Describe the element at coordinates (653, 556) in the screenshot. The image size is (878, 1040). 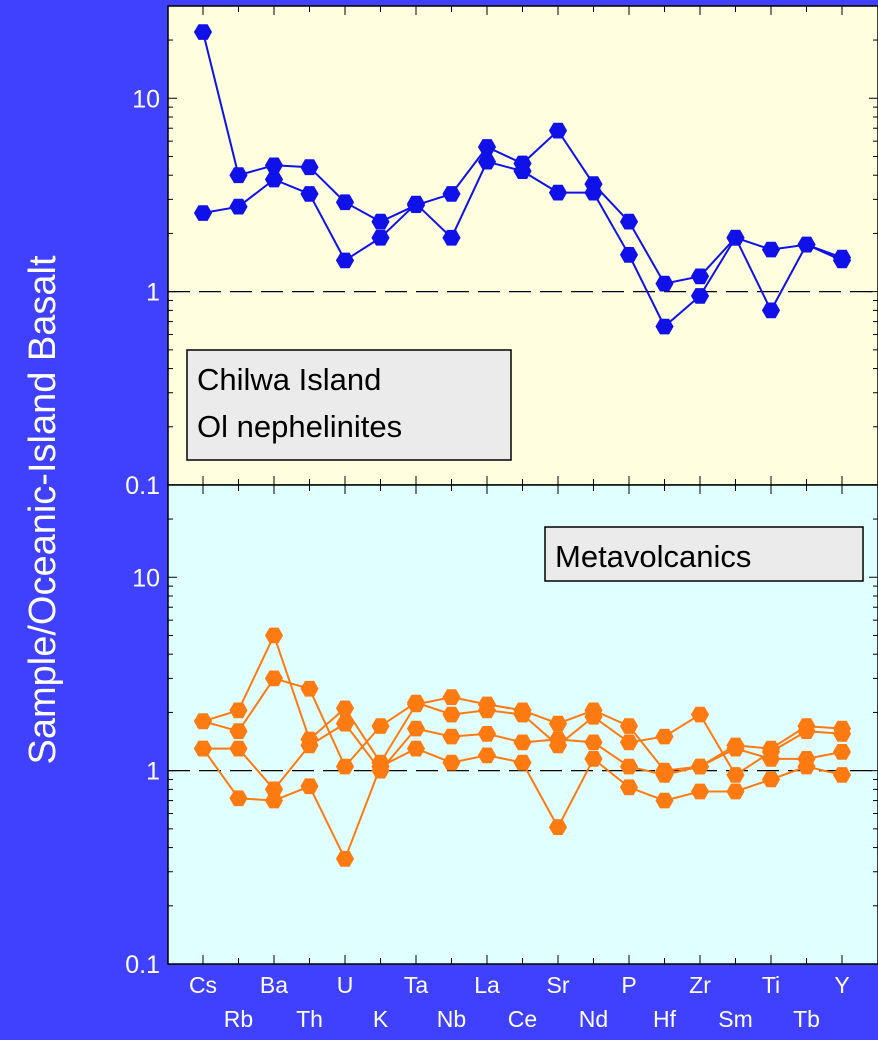
I see `panel-label-line: Metavolcanics` at that location.